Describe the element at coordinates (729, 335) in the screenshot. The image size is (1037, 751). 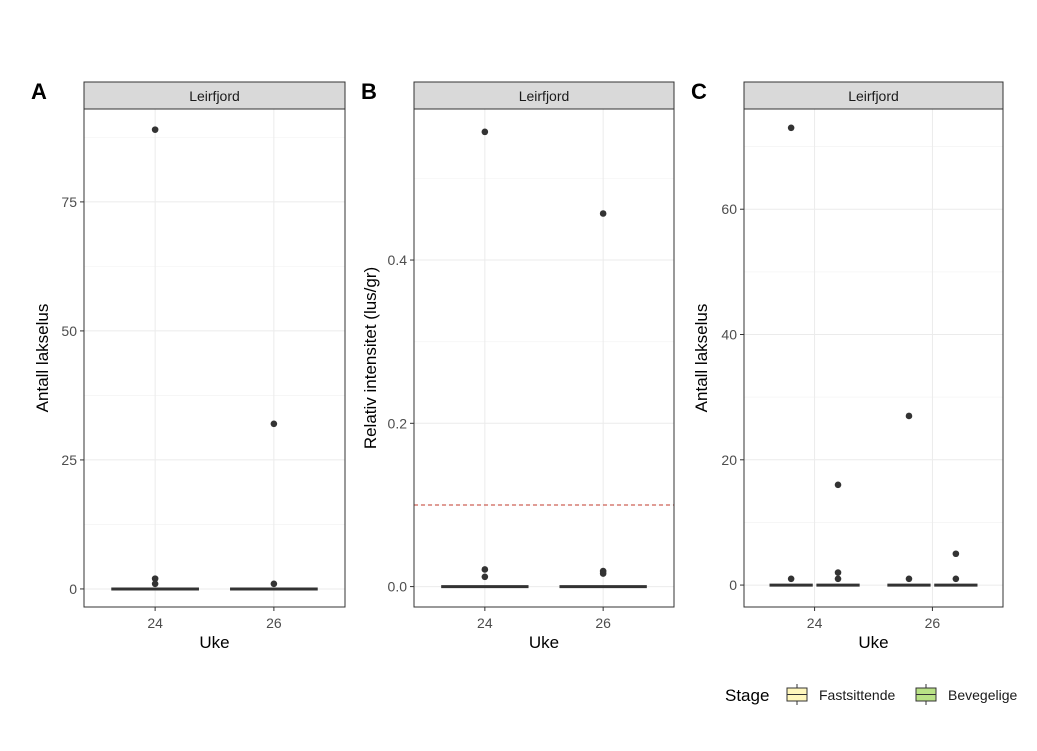
I see `y-tick-label: 40` at that location.